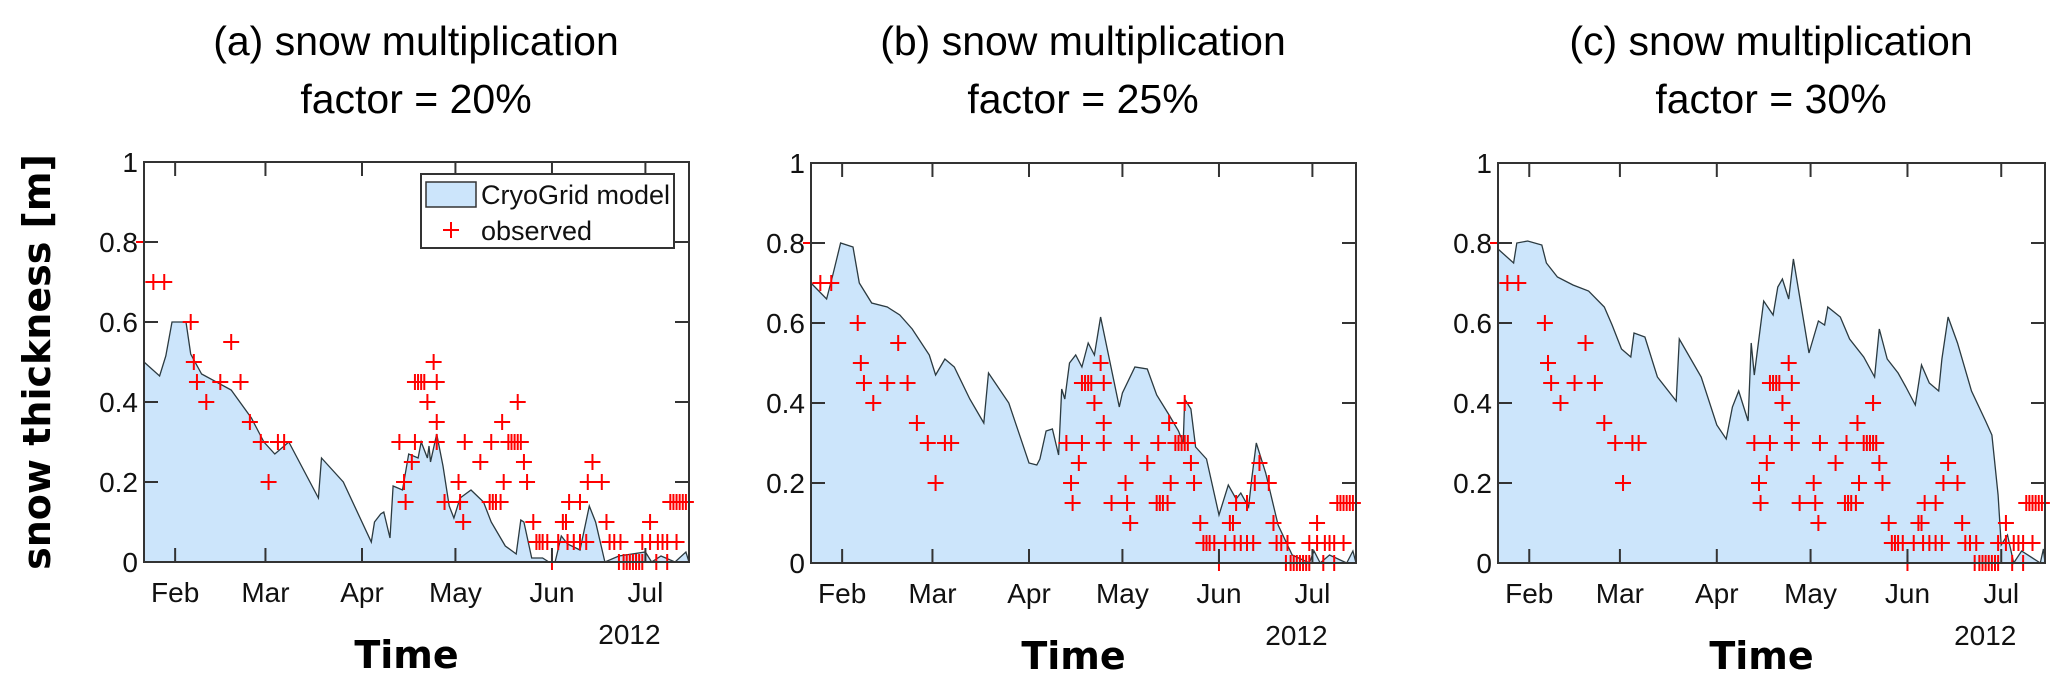  Describe the element at coordinates (1620, 593) in the screenshot. I see `x-tick-label: Mar` at that location.